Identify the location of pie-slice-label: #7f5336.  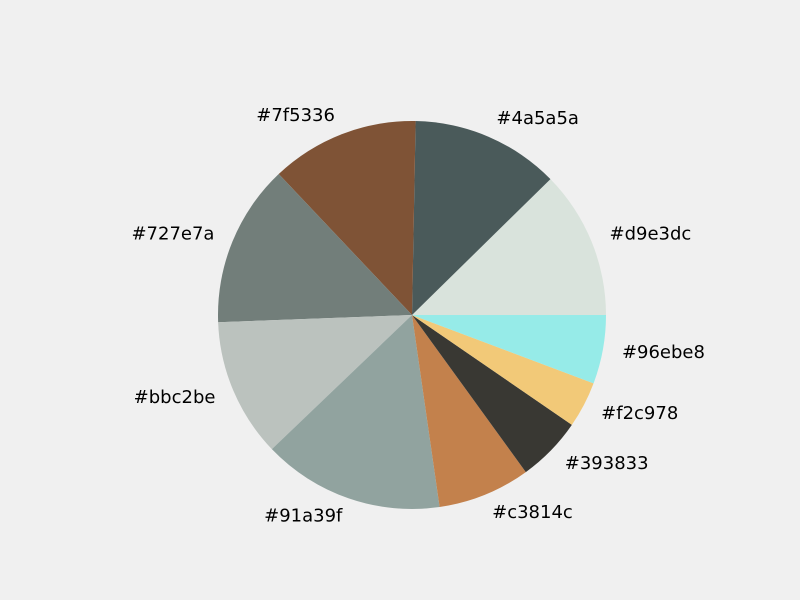
(295, 115).